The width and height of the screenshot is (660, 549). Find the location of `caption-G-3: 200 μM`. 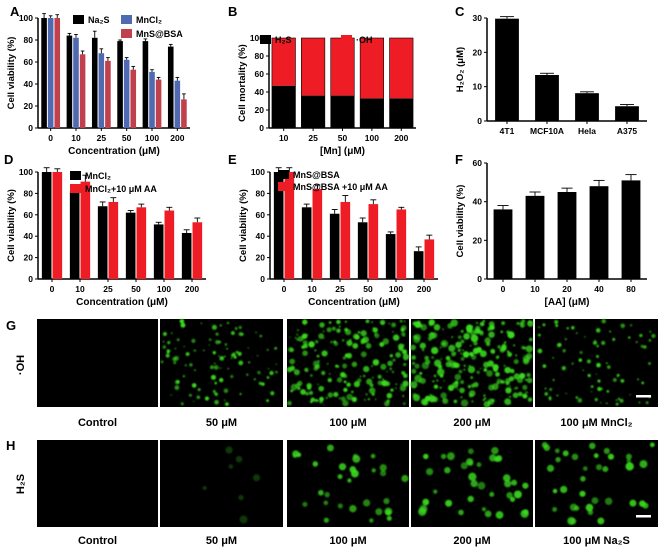

caption-G-3: 200 μM is located at coordinates (471, 423).